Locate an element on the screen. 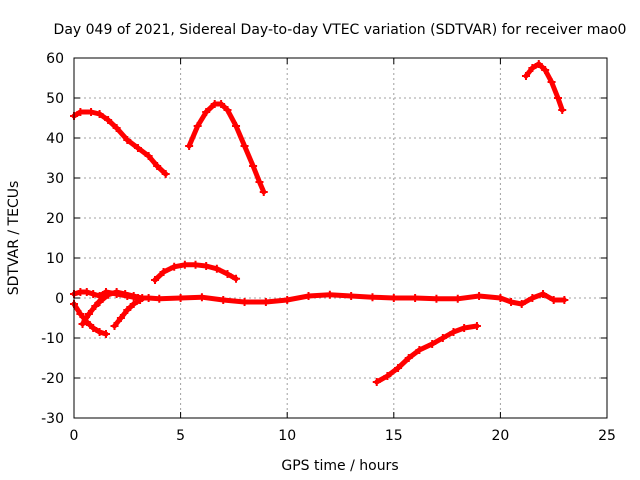 The height and width of the screenshot is (480, 640). y-tick-label: -20 is located at coordinates (52, 379).